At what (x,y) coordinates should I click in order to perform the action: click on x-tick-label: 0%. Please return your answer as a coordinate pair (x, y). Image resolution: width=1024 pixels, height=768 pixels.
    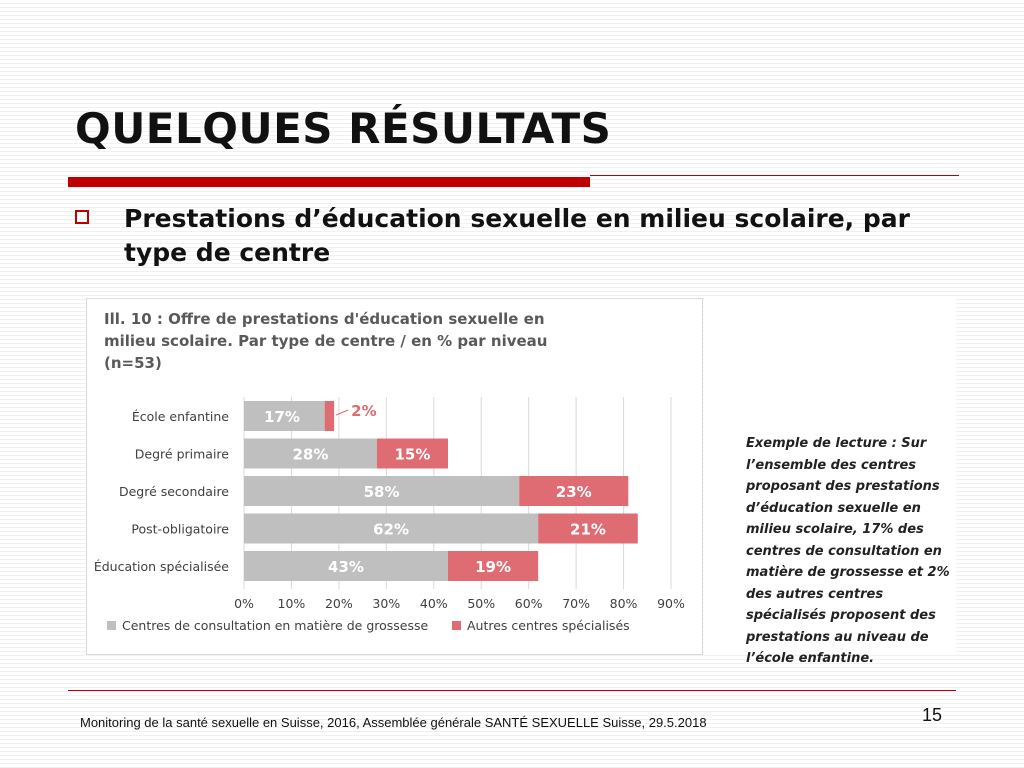
    Looking at the image, I should click on (244, 603).